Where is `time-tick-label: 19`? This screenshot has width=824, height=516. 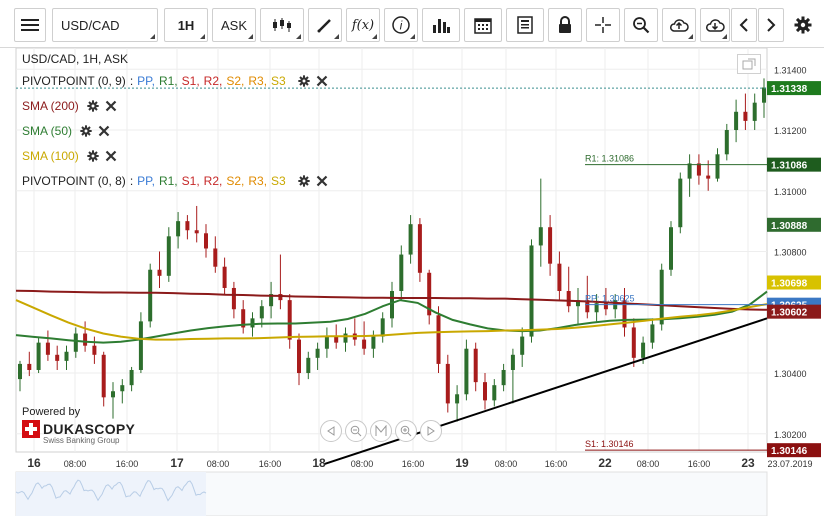
time-tick-label: 19 is located at coordinates (462, 463).